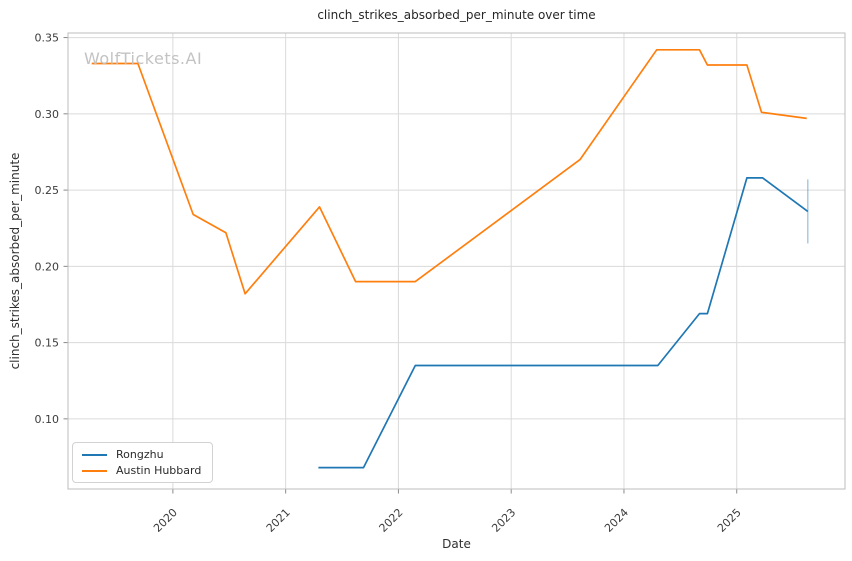 Image resolution: width=852 pixels, height=561 pixels. Describe the element at coordinates (159, 470) in the screenshot. I see `legend-label-austin-hubbard: Austin Hubbard` at that location.